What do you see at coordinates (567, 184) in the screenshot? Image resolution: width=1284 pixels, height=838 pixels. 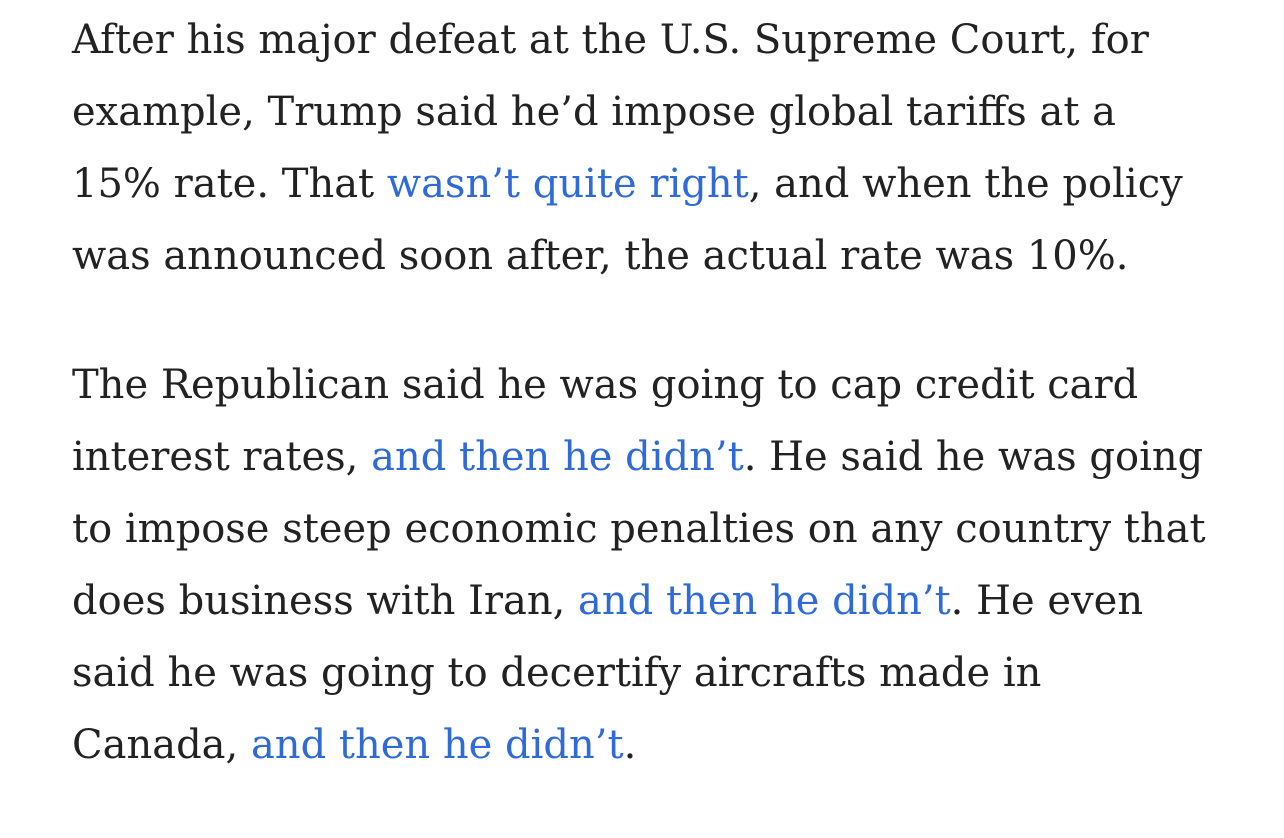 I see `inline-link: wasn’t quite right` at bounding box center [567, 184].